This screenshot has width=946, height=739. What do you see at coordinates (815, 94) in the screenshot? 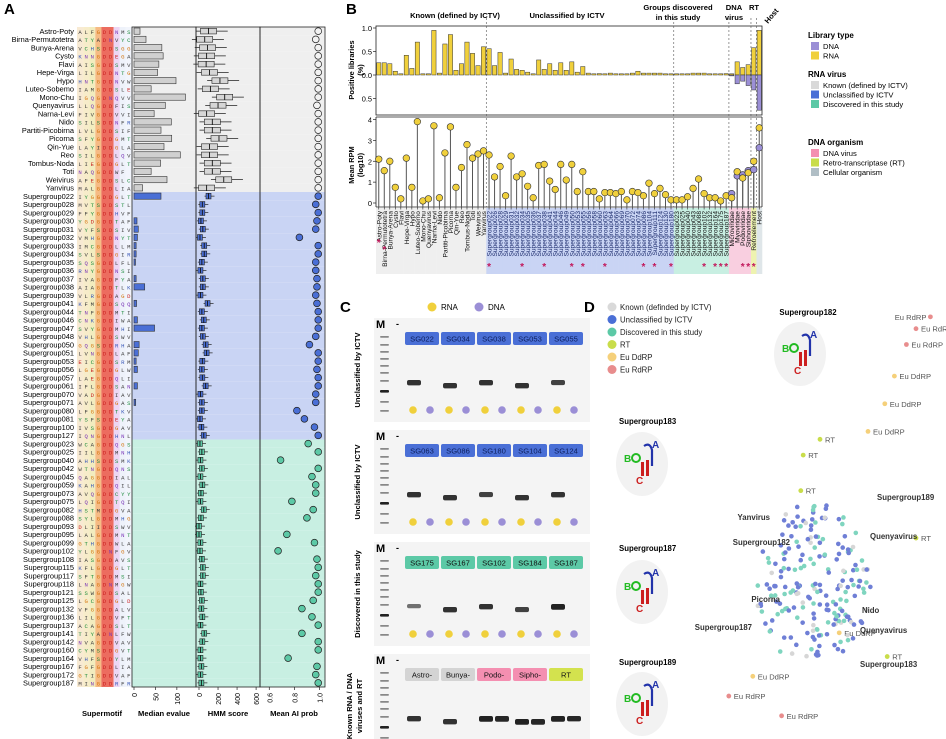
I see `legend-swatch` at bounding box center [815, 94].